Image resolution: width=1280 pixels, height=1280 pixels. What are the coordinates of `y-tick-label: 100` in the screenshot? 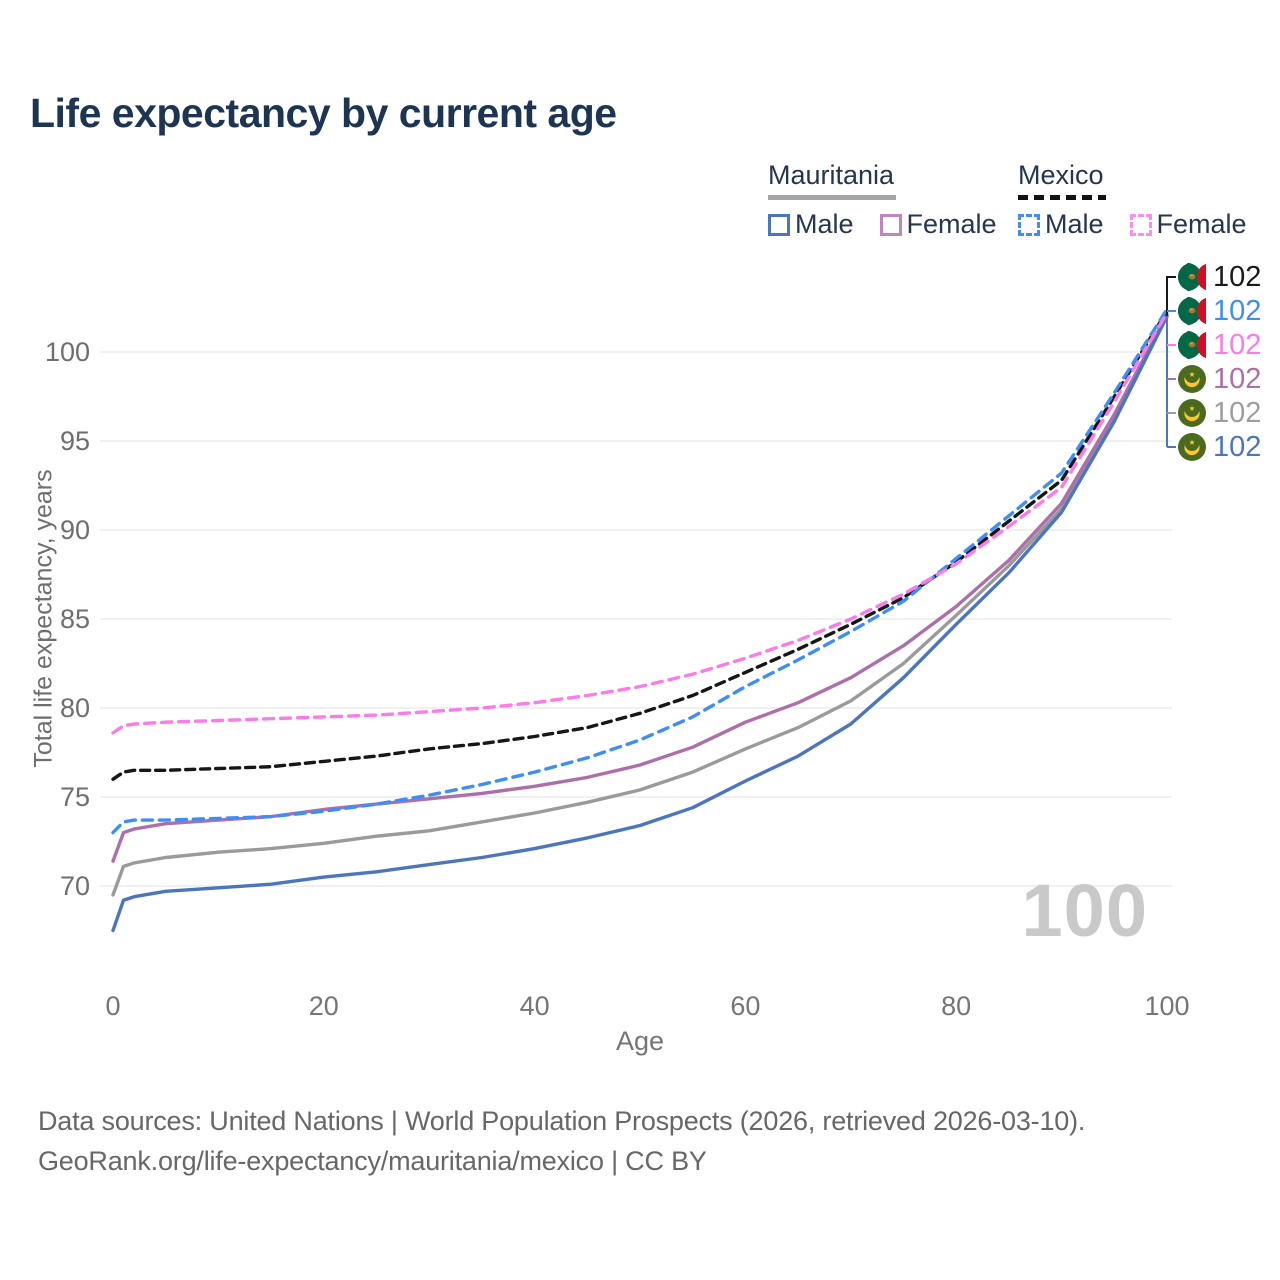 It's located at (67, 352).